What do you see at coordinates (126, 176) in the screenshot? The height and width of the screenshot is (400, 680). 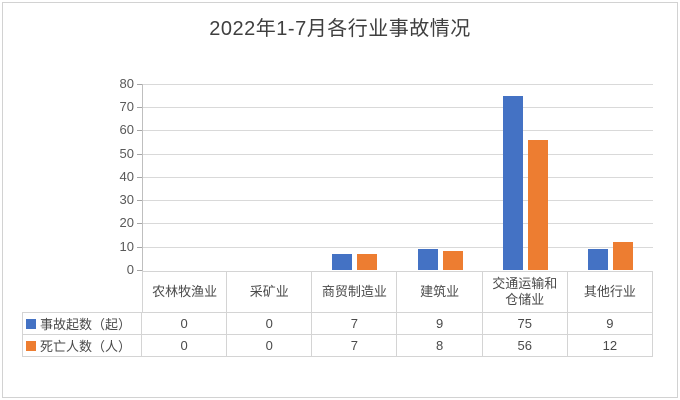 I see `y-axis-label: 40` at bounding box center [126, 176].